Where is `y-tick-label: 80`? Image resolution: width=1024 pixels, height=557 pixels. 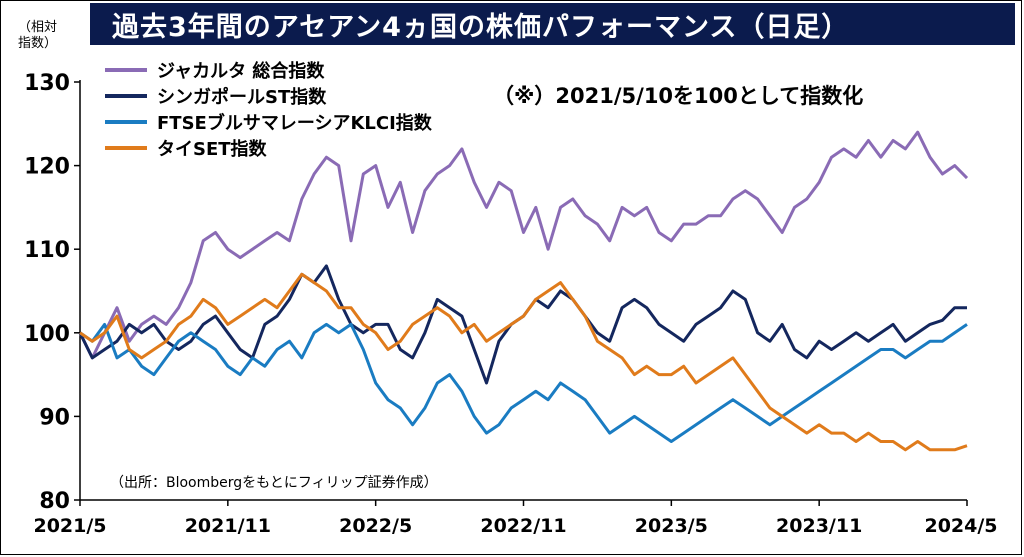 y-tick-label: 80 is located at coordinates (54, 501).